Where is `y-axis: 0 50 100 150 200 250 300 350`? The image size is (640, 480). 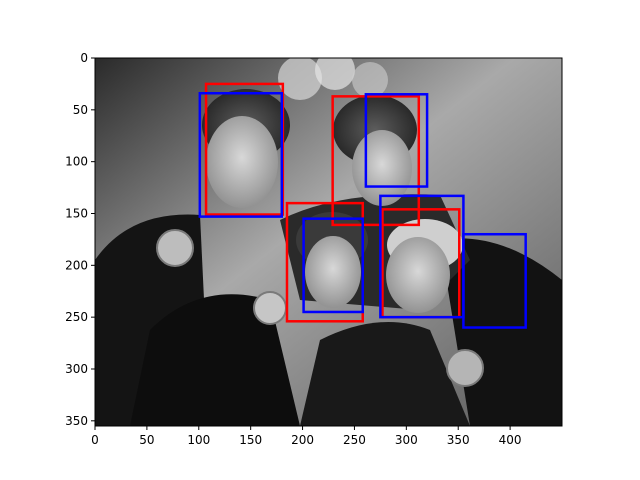 y-axis: 0 50 100 150 200 250 300 350 is located at coordinates (80, 239).